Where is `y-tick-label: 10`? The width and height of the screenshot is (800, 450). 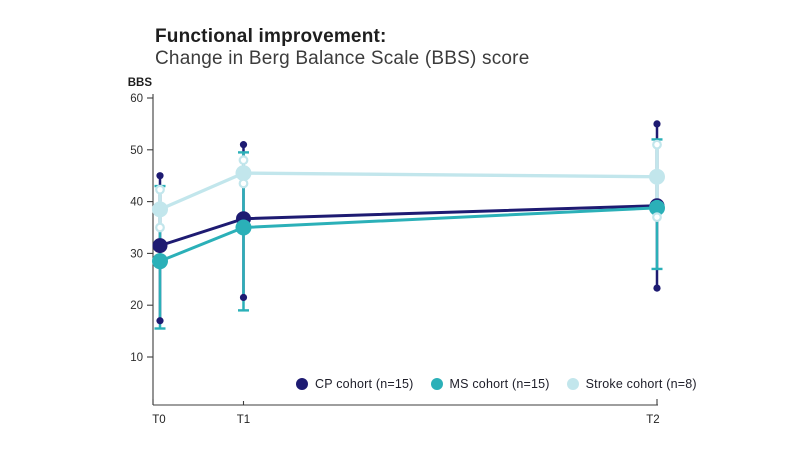 y-tick-label: 10 is located at coordinates (136, 358).